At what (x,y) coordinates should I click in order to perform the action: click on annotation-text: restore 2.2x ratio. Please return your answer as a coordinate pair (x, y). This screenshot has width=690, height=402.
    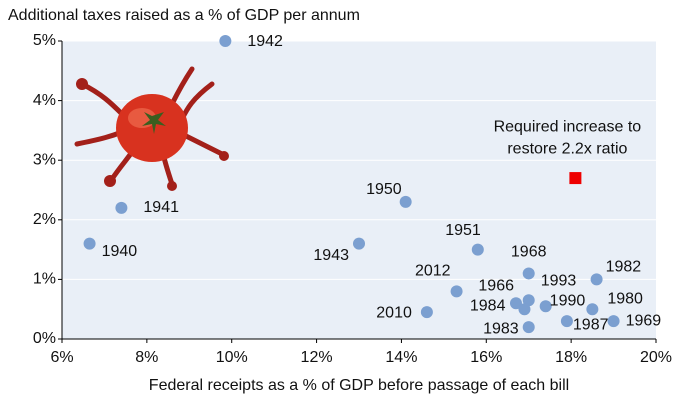
    Looking at the image, I should click on (567, 148).